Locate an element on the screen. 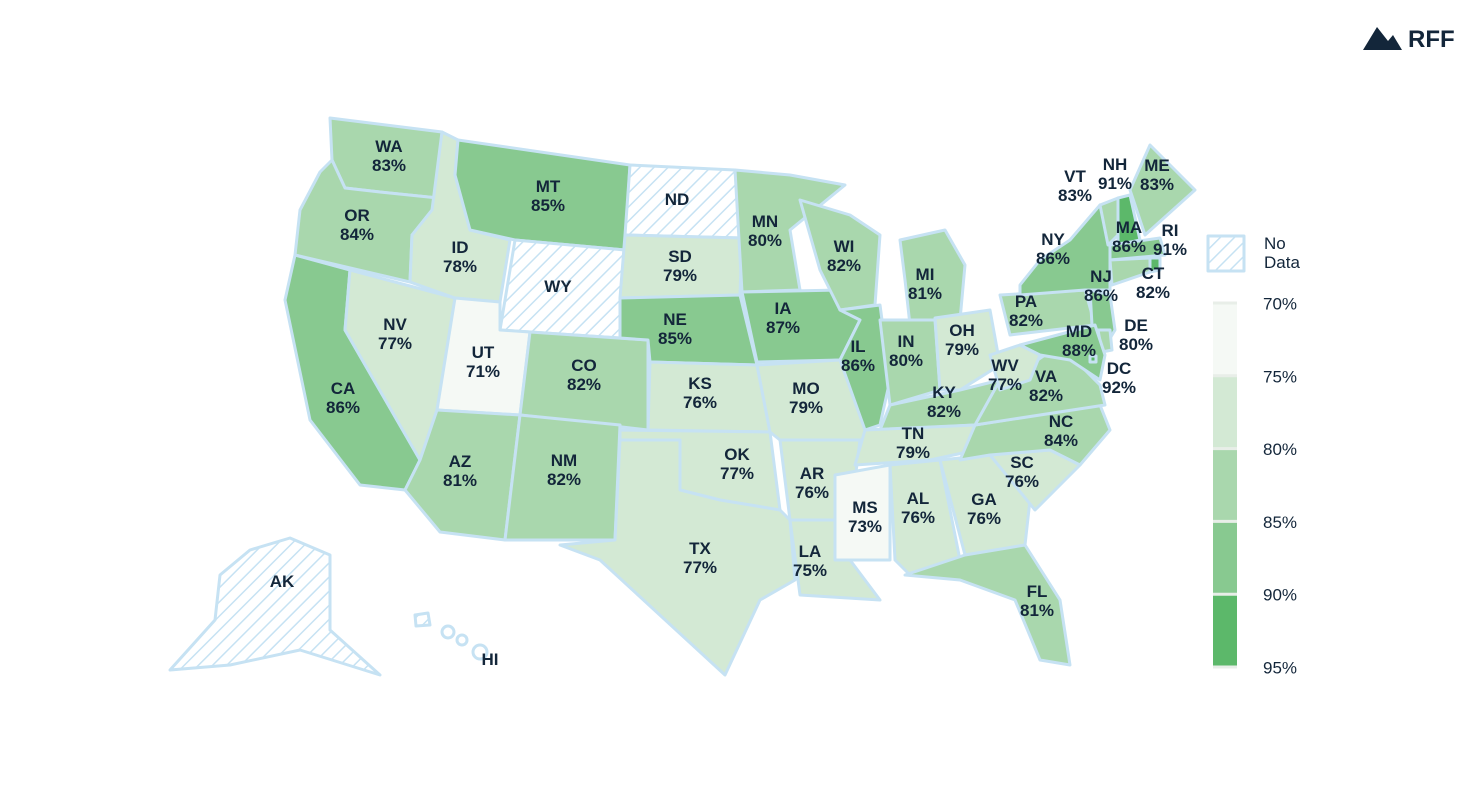 This screenshot has width=1480, height=796. state-label: WY is located at coordinates (558, 286).